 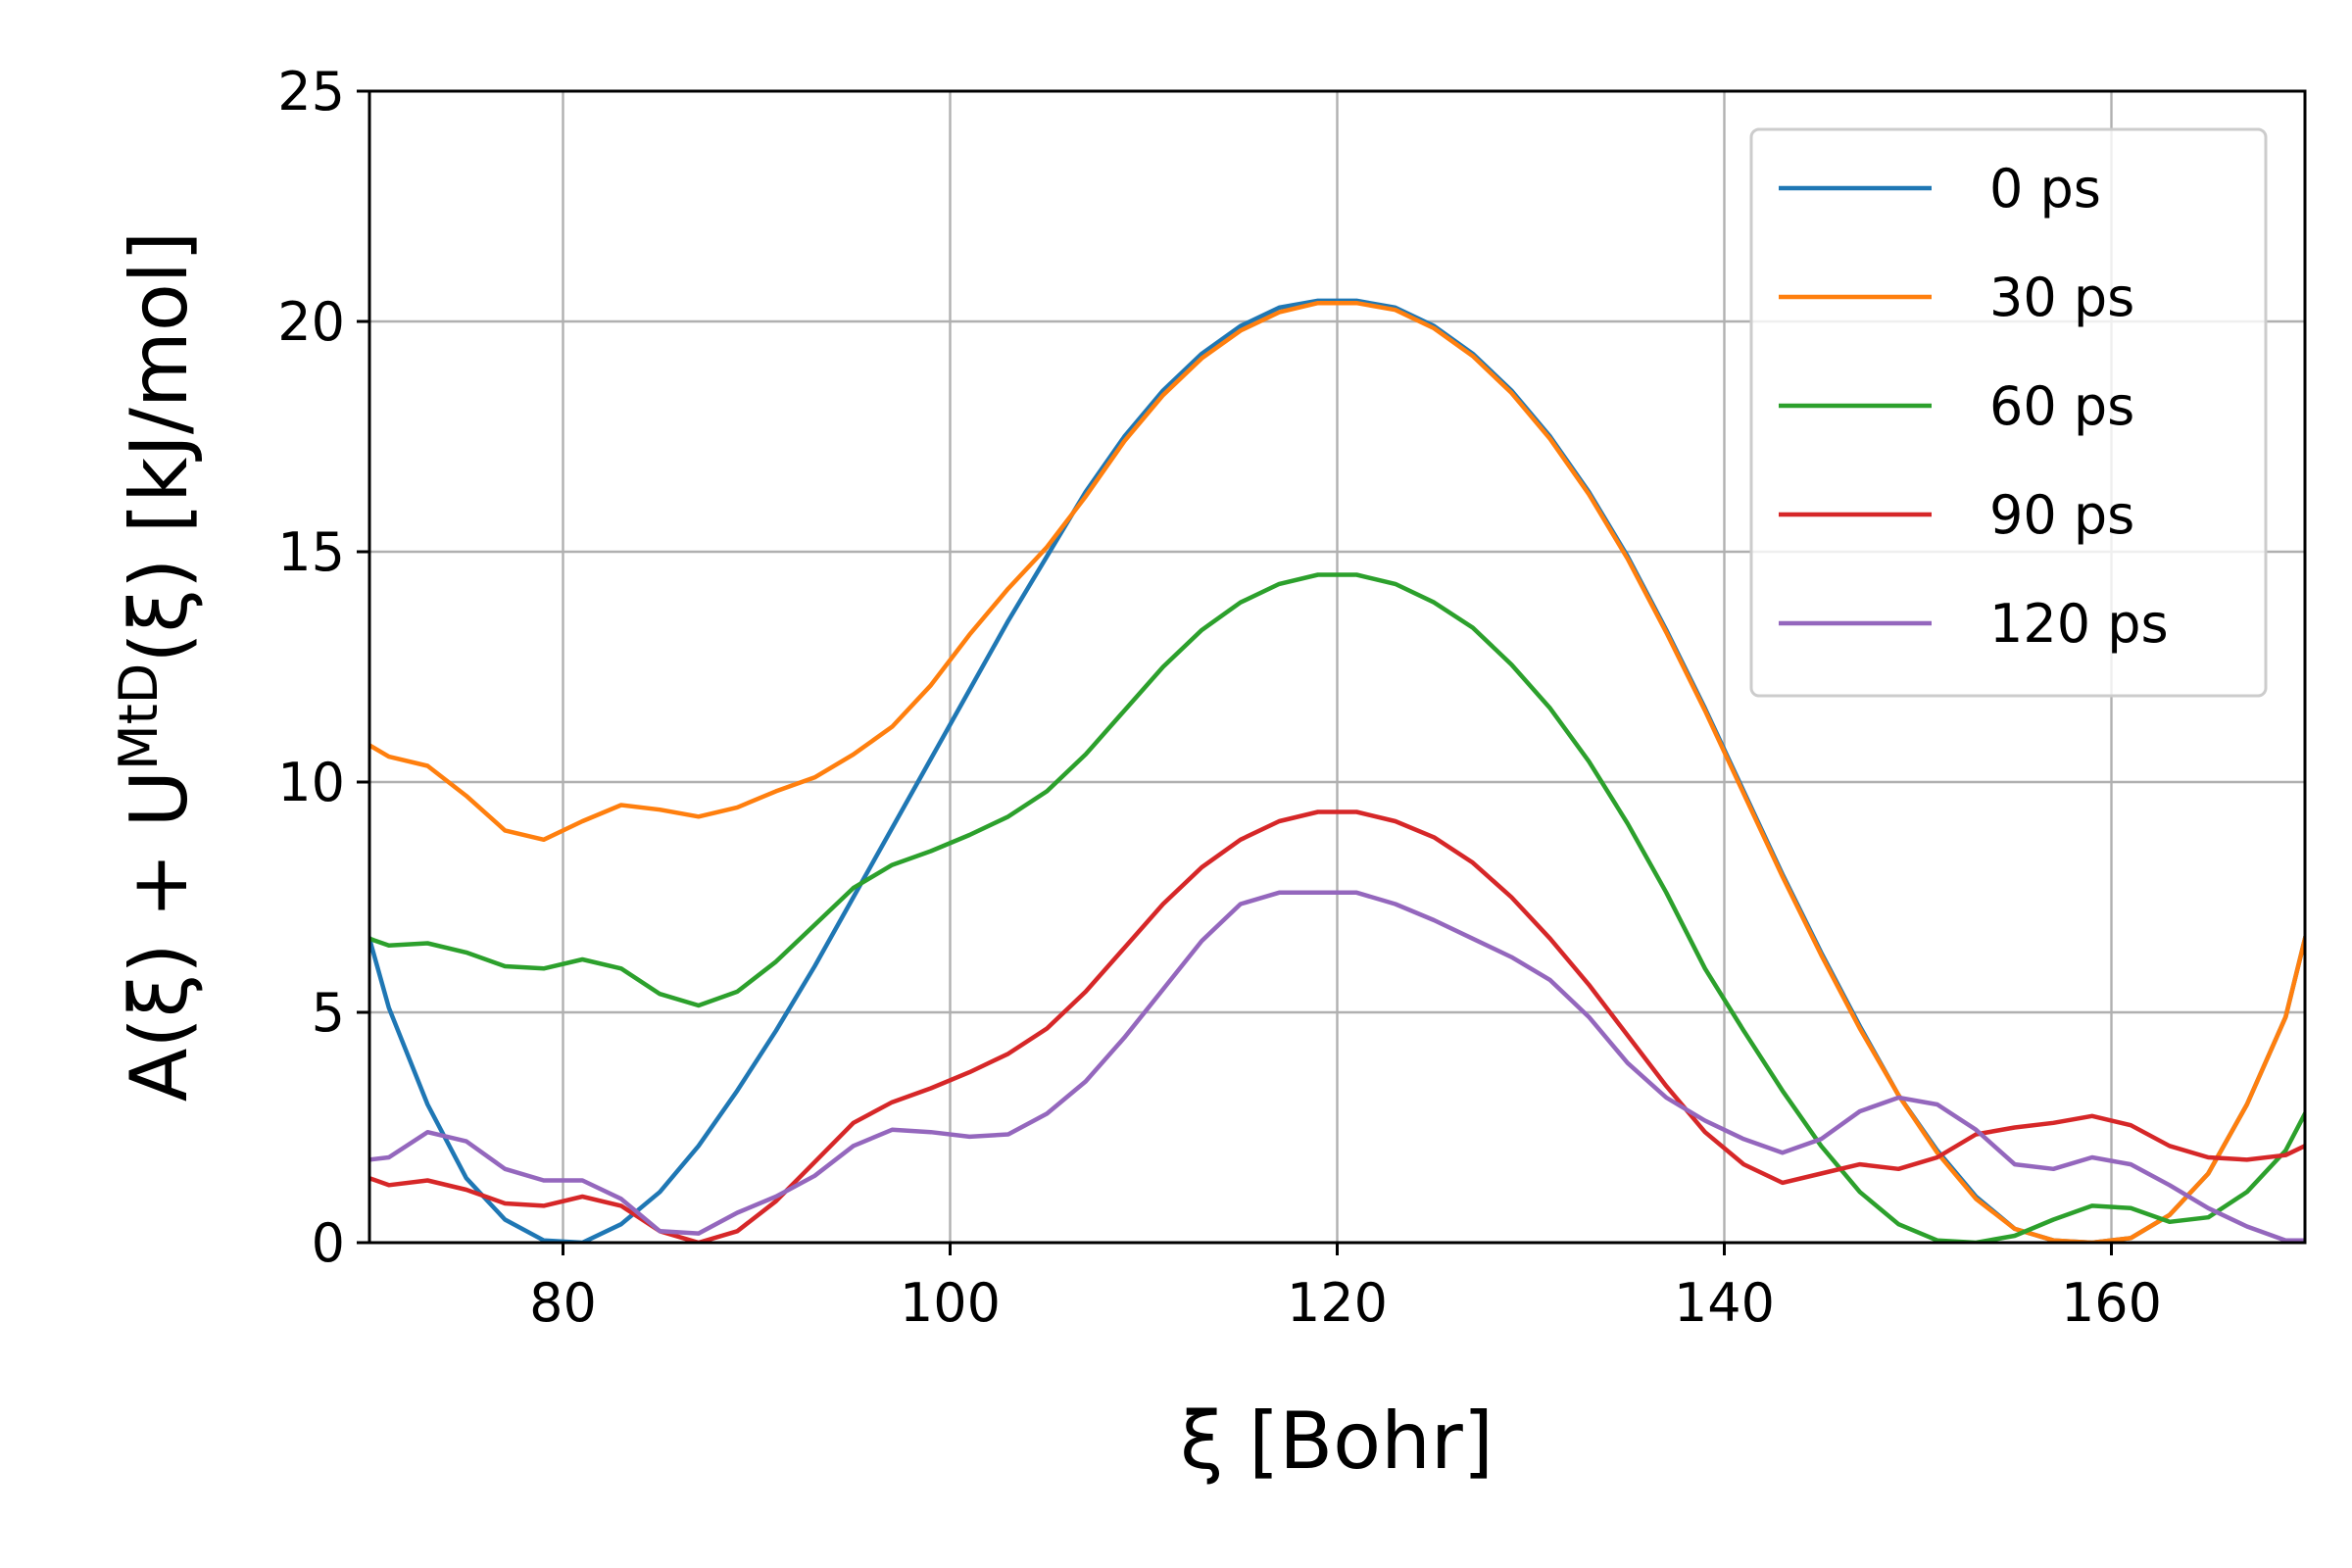 What do you see at coordinates (2045, 189) in the screenshot?
I see `legend-label: 0 ps` at bounding box center [2045, 189].